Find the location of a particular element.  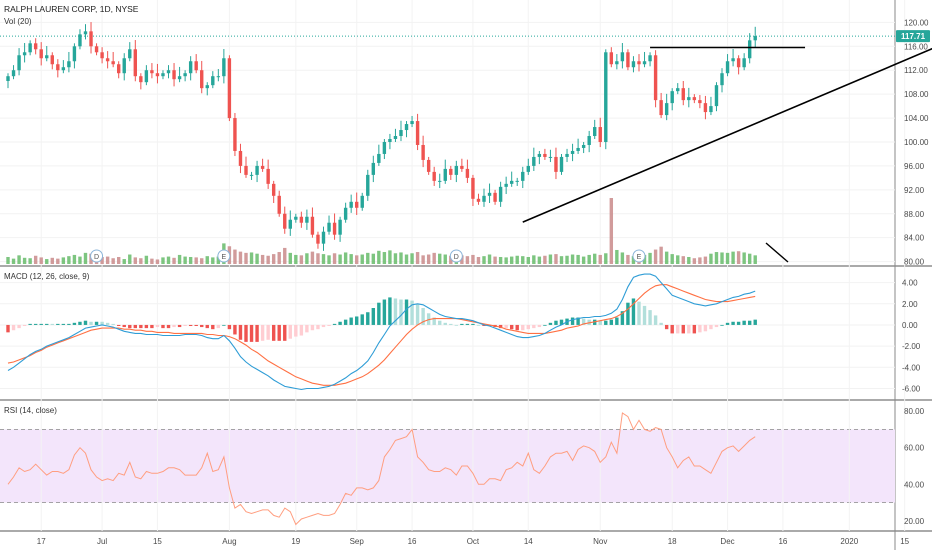

volume-label: Vol (20) is located at coordinates (18, 21).